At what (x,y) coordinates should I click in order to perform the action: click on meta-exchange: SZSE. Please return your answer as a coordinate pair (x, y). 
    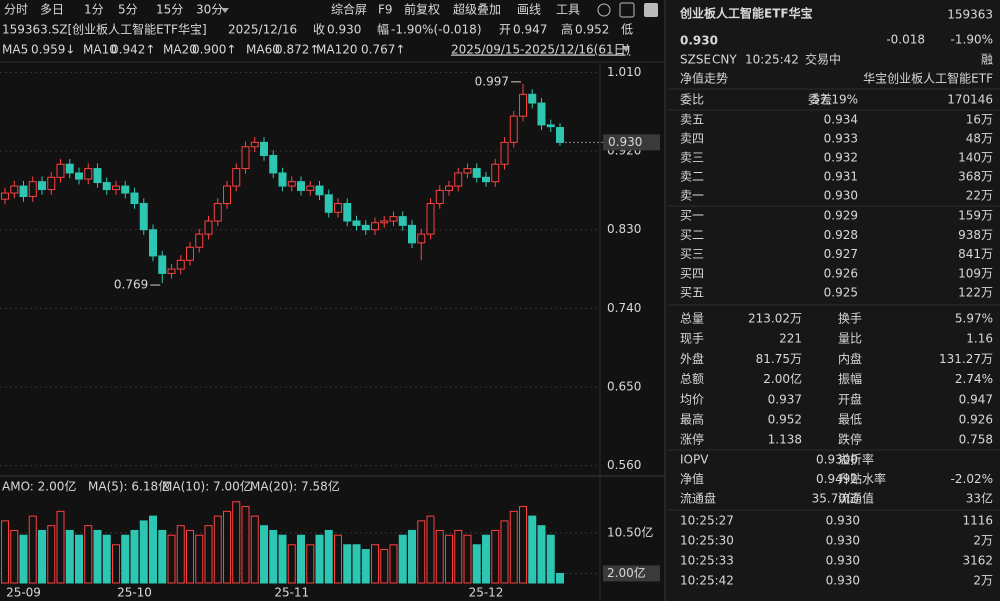
    Looking at the image, I should click on (695, 60).